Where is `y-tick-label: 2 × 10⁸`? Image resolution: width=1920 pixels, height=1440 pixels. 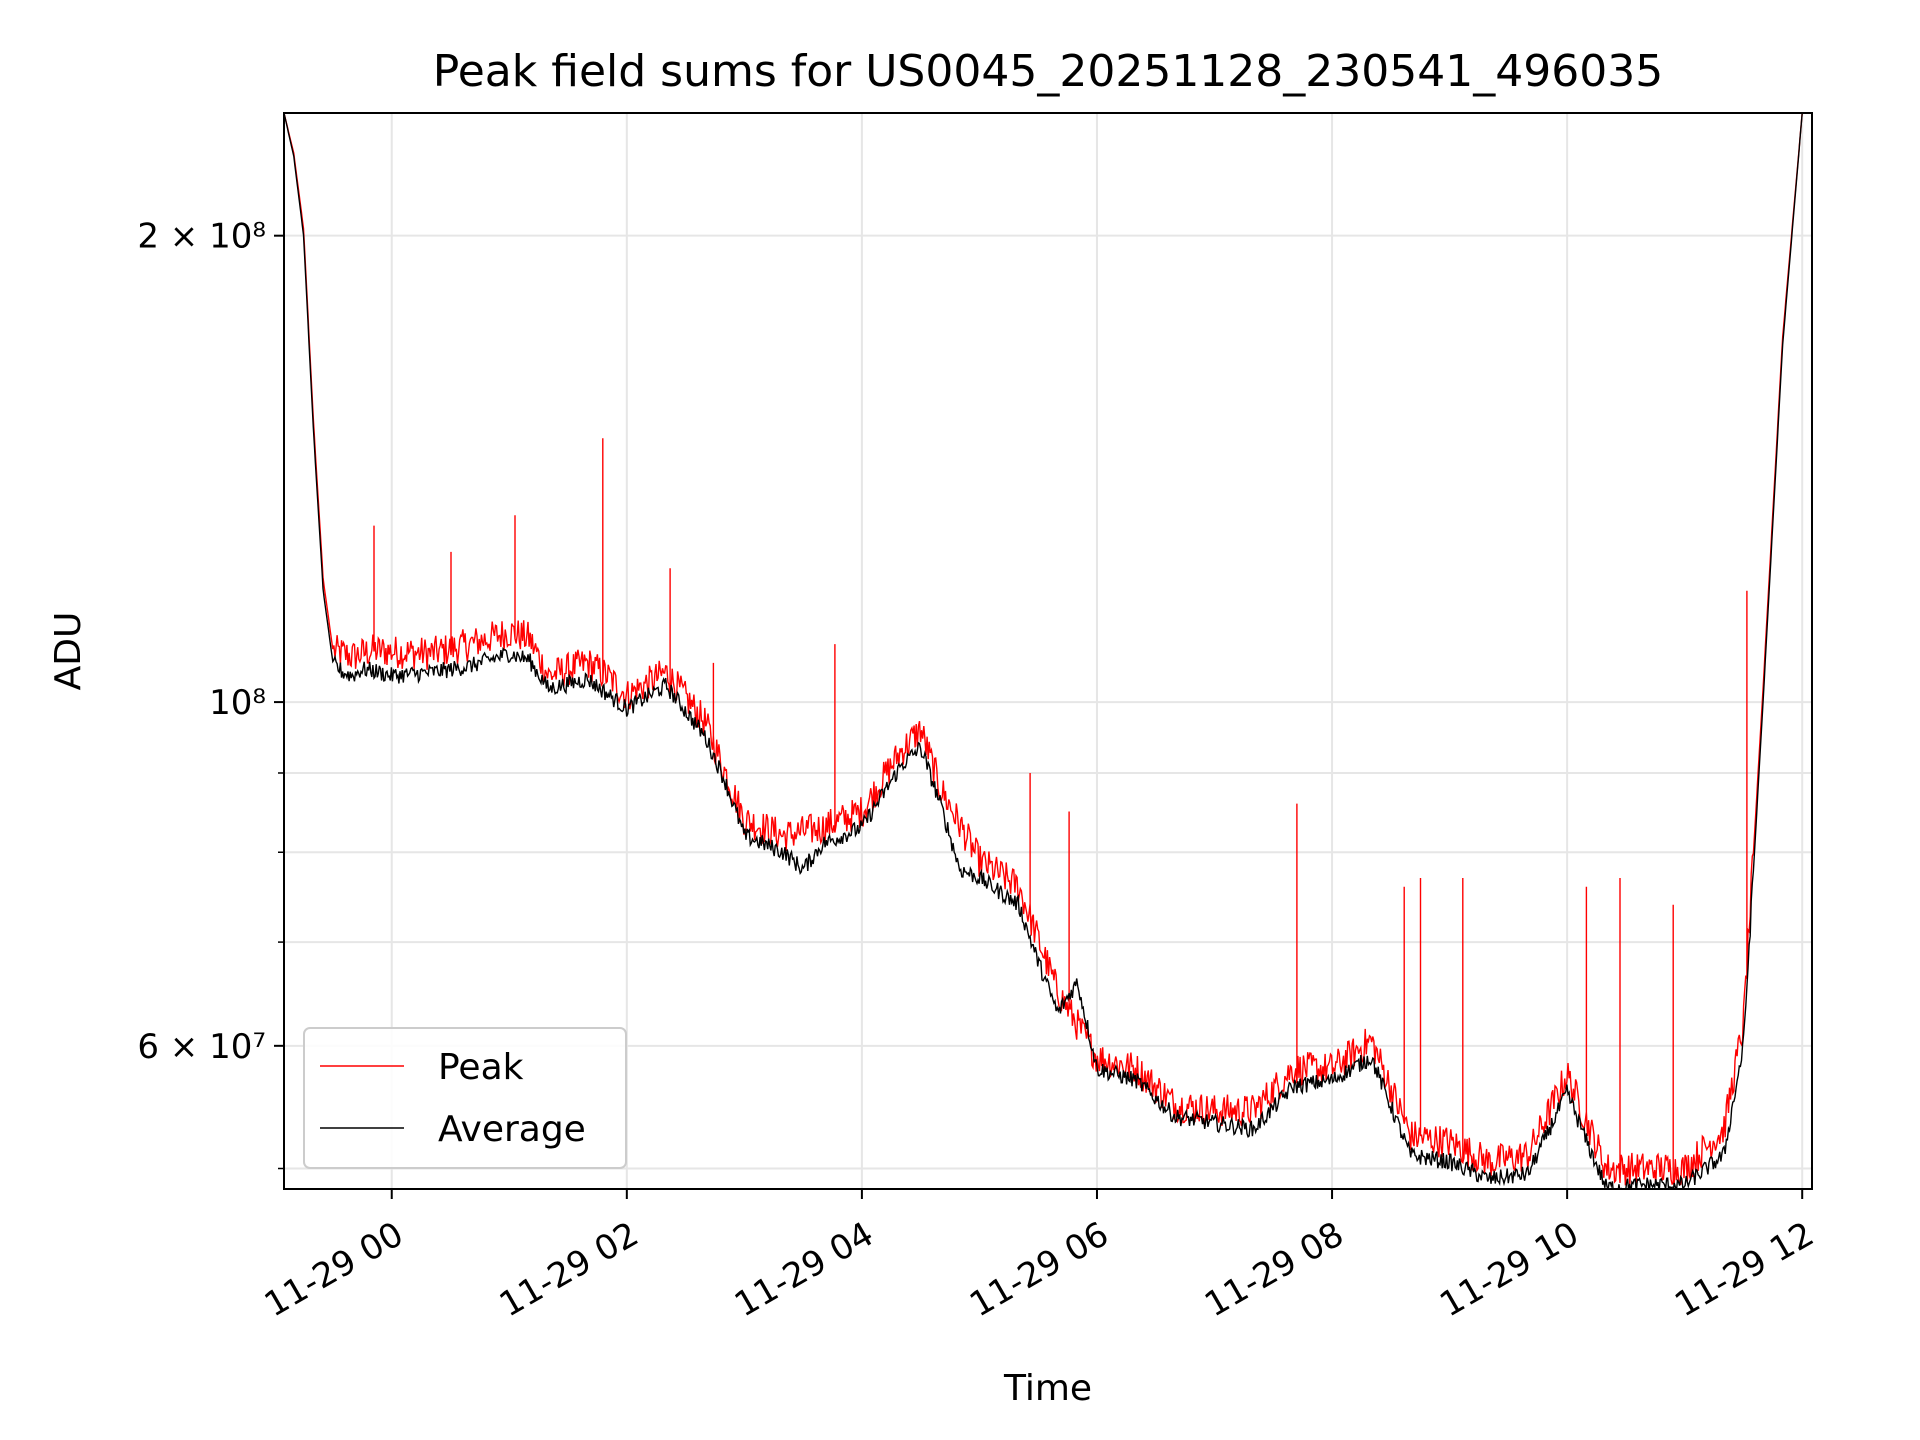 y-tick-label: 2 × 10⁸ is located at coordinates (201, 237).